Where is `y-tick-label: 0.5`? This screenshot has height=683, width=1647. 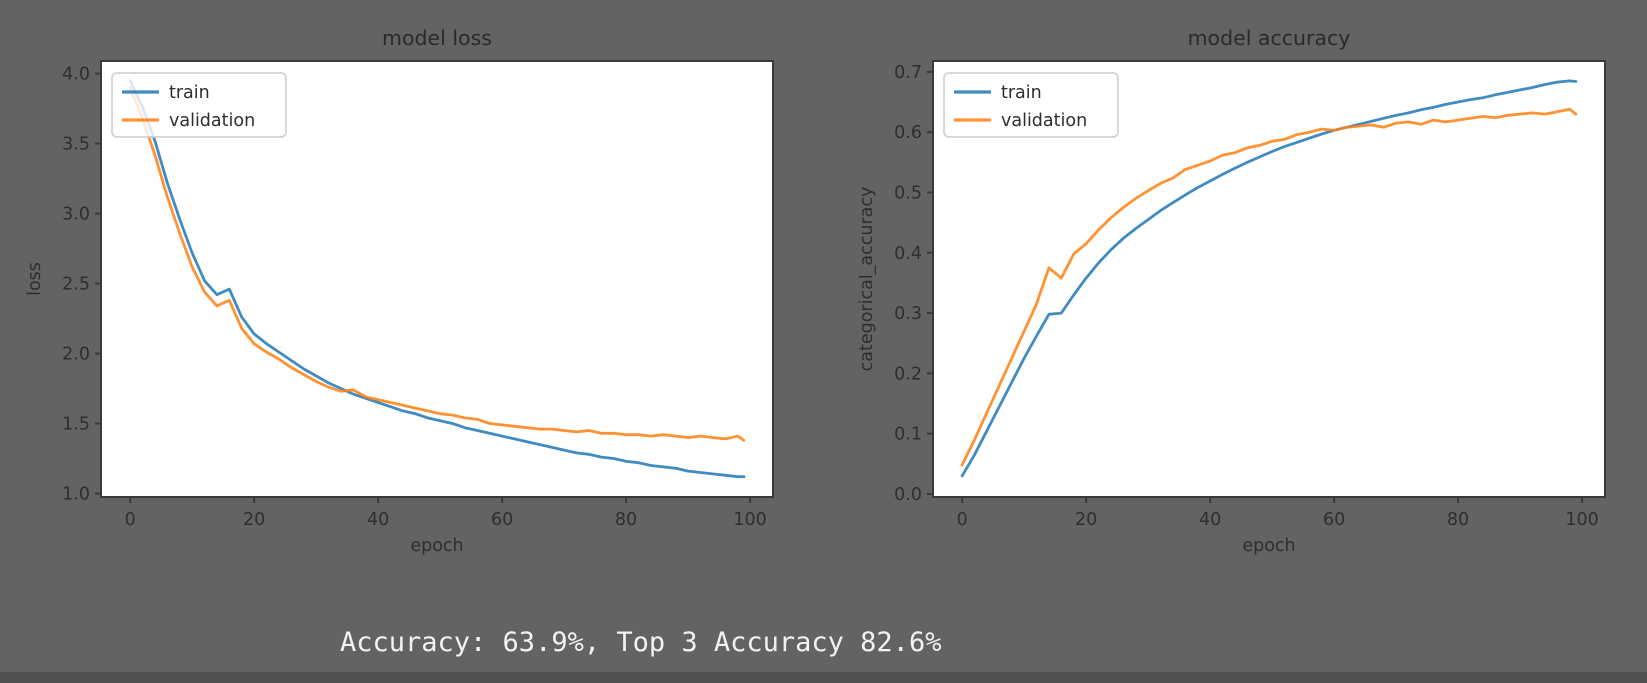 y-tick-label: 0.5 is located at coordinates (908, 193).